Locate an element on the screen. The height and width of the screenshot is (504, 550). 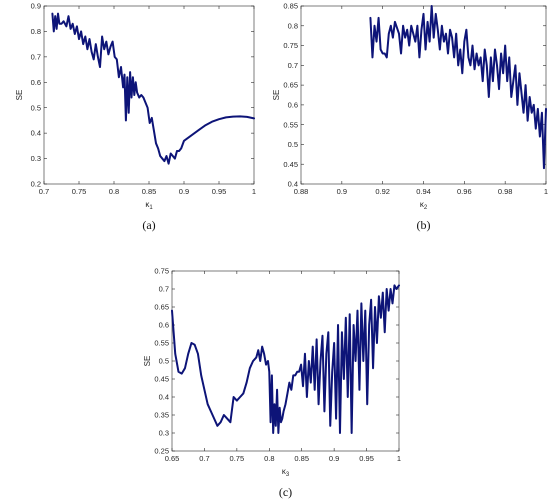
y-tick-label-b: 0.5 is located at coordinates (293, 144).